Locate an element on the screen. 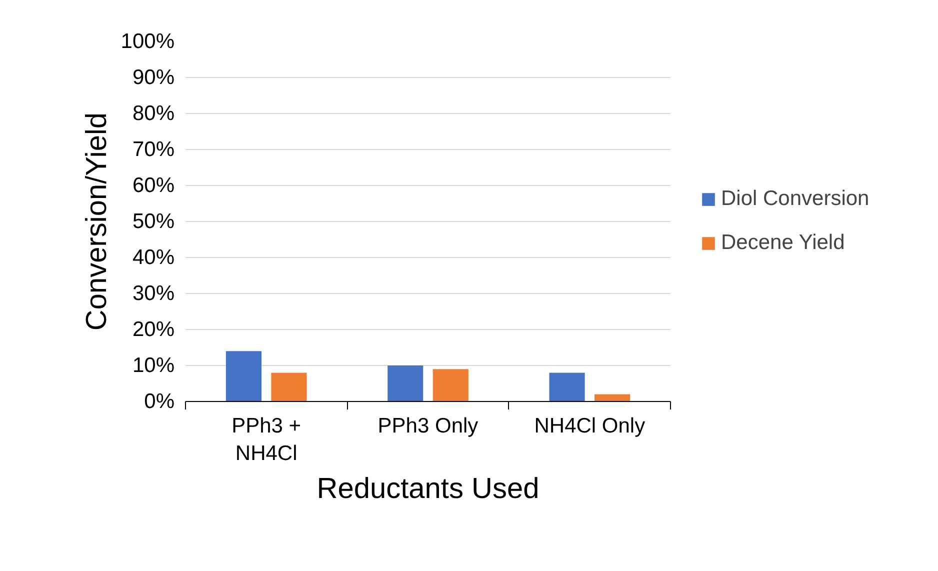  y-tick-label: 10% is located at coordinates (153, 365).